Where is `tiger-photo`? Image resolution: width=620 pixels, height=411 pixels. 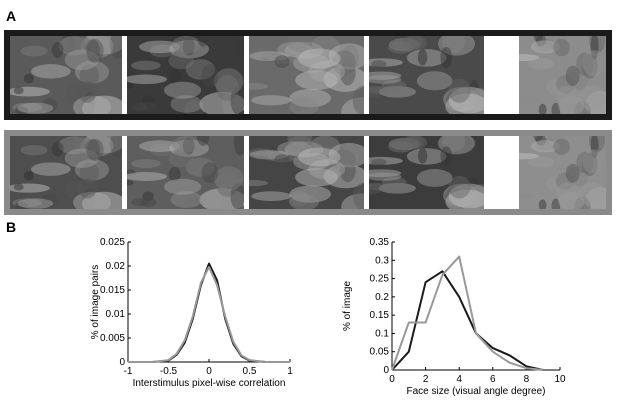
tiger-photo is located at coordinates (185, 172).